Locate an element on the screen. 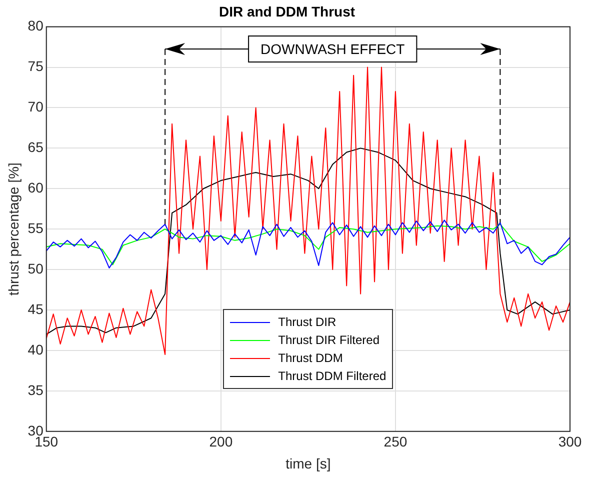  y-tick-label: 45 is located at coordinates (36, 308).